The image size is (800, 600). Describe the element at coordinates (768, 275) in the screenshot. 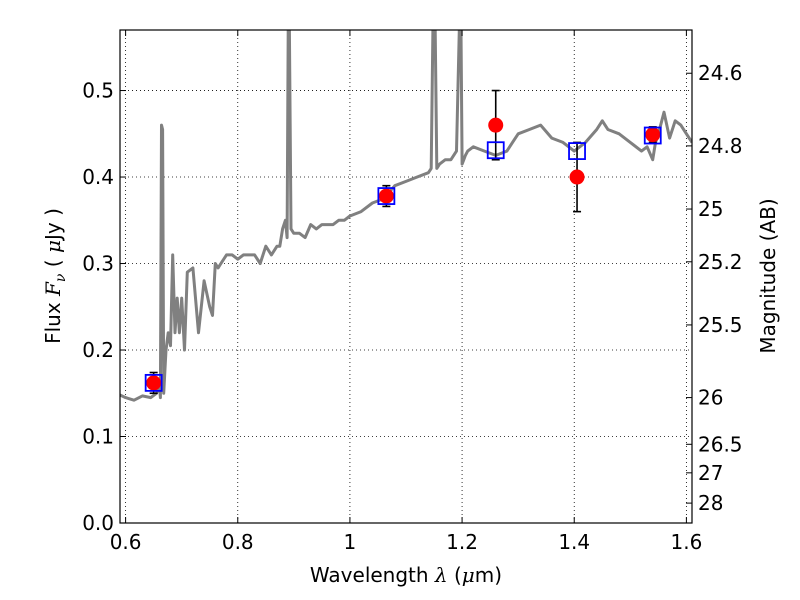

I see `y2-axis-label: Magnitude (AB)` at that location.